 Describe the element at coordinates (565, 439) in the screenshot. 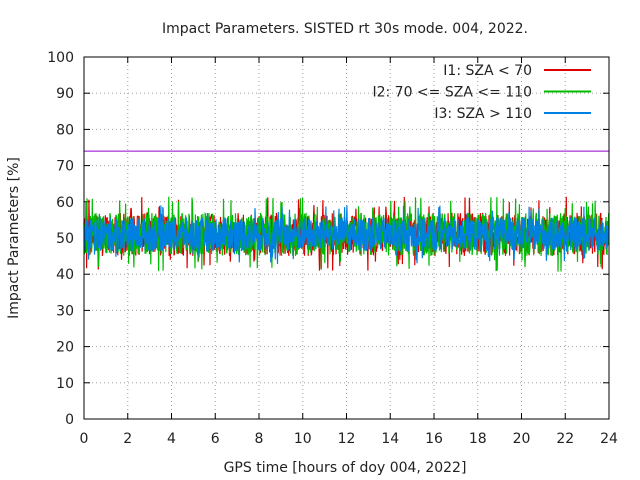

I see `x-tick-label: 22` at that location.